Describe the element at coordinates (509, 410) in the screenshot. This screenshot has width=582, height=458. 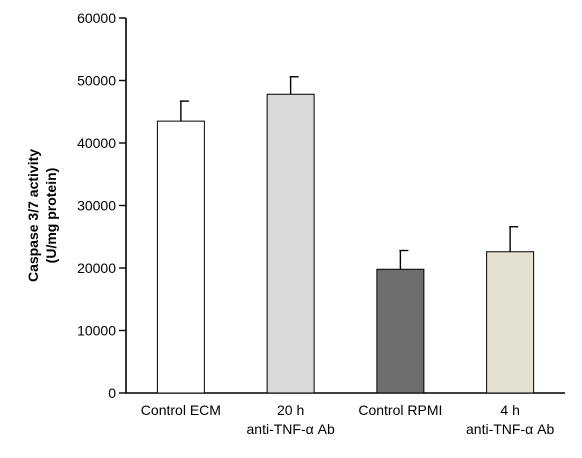
I see `x-category-label: 4 h` at that location.